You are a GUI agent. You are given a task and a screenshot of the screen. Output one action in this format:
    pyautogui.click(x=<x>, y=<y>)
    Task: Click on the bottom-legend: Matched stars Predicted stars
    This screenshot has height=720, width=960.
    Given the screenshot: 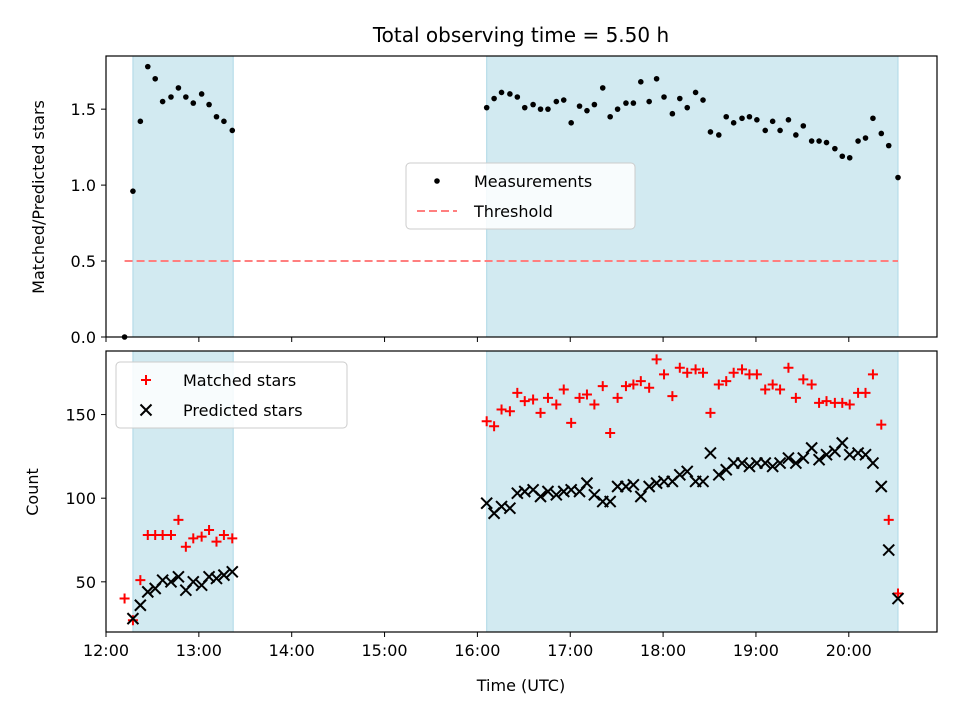 What is the action you would take?
    pyautogui.click(x=231, y=395)
    